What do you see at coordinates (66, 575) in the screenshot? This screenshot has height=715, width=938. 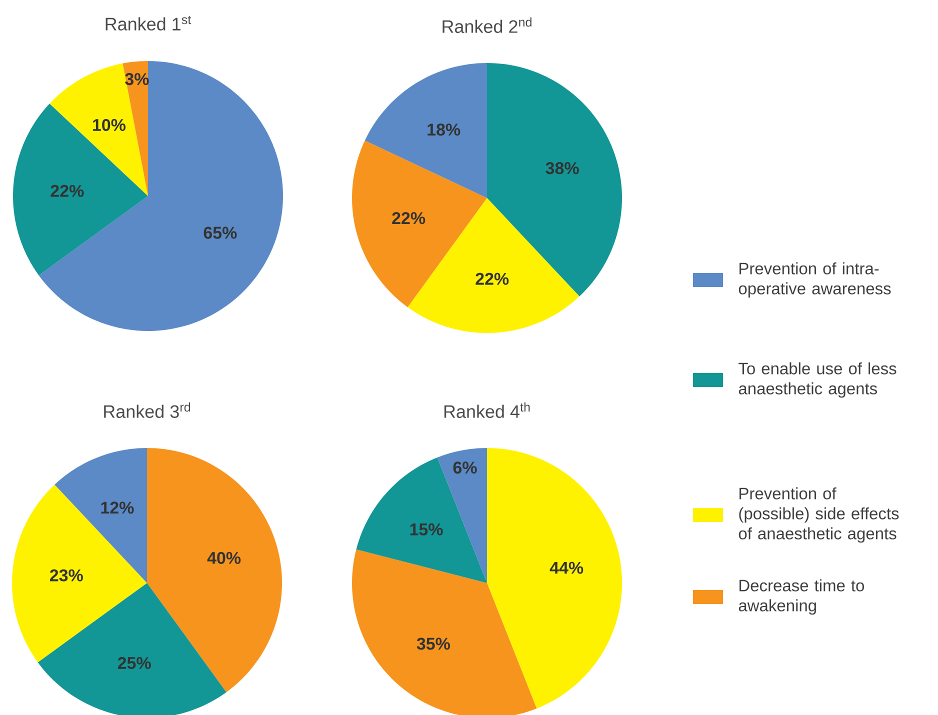 I see `data-label: 23%` at bounding box center [66, 575].